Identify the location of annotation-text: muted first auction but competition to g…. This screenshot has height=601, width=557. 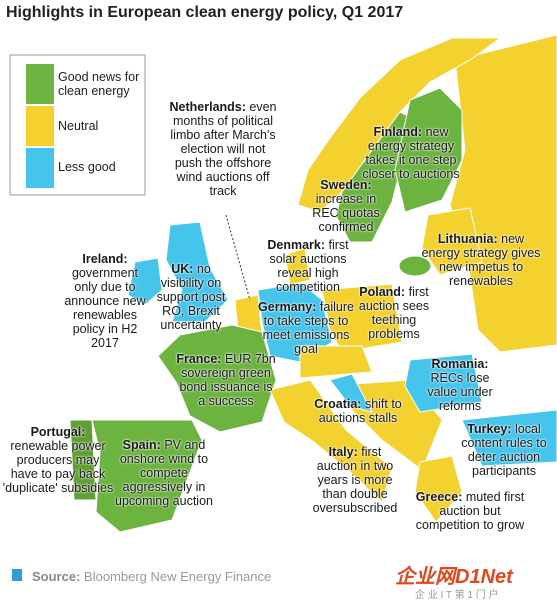
(470, 511).